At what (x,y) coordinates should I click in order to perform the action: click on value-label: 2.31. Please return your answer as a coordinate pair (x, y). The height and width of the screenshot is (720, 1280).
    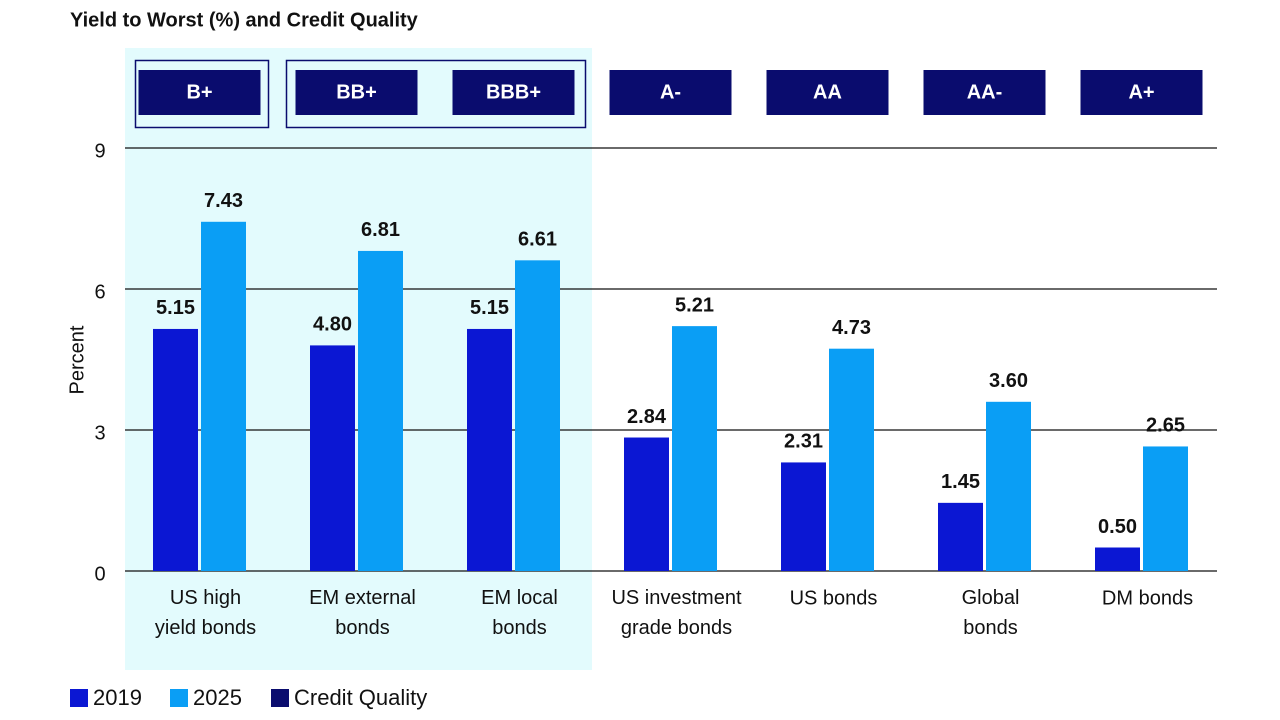
    Looking at the image, I should click on (803, 442).